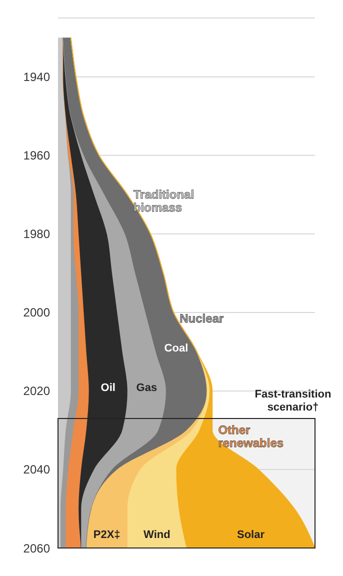 The image size is (343, 576). What do you see at coordinates (36, 469) in the screenshot?
I see `y-tick-label: 2040` at bounding box center [36, 469].